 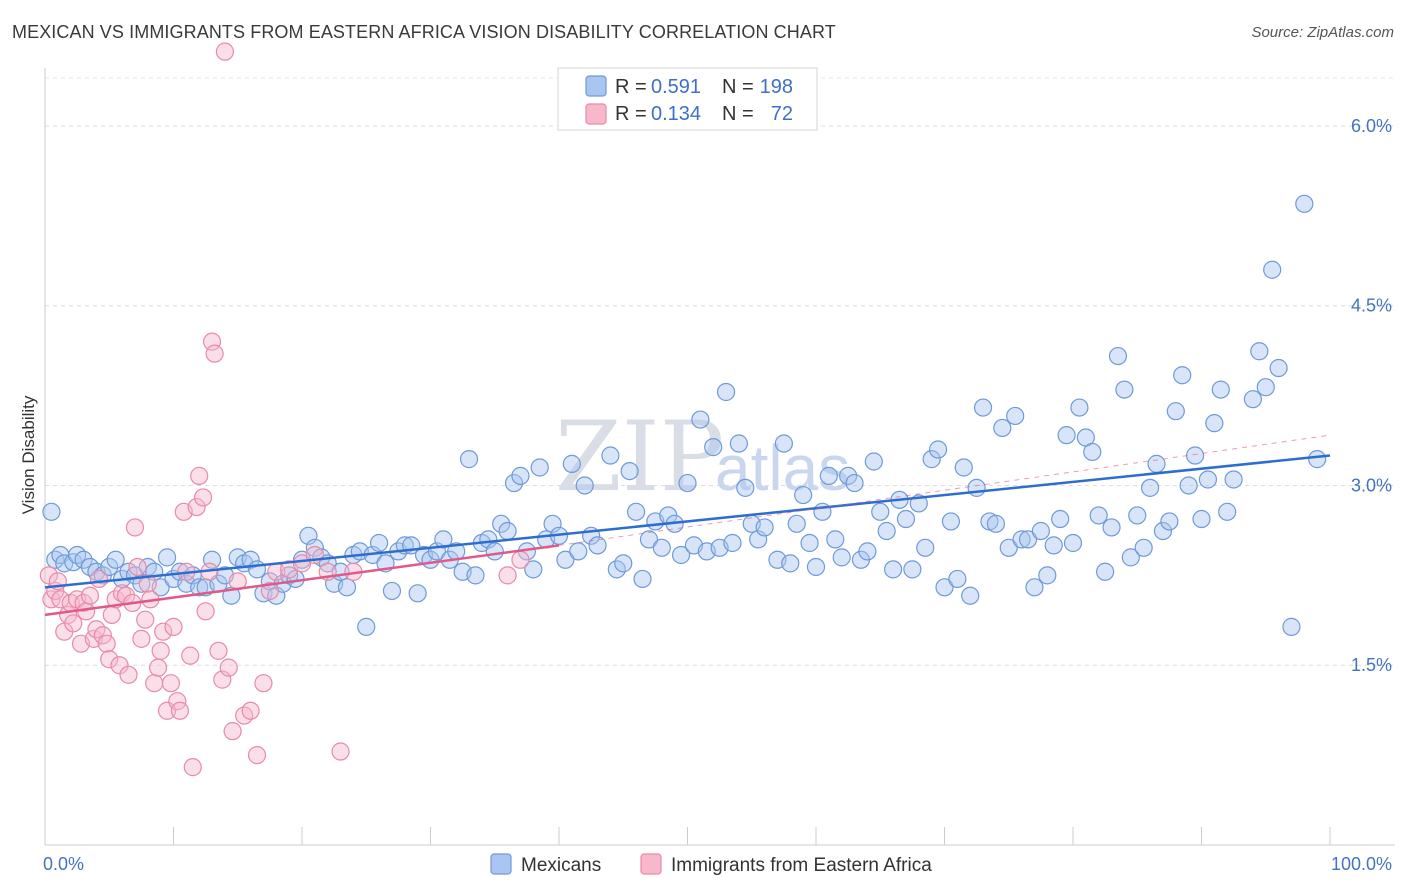 I want to click on trend-line-mexicans, so click(x=687, y=521).